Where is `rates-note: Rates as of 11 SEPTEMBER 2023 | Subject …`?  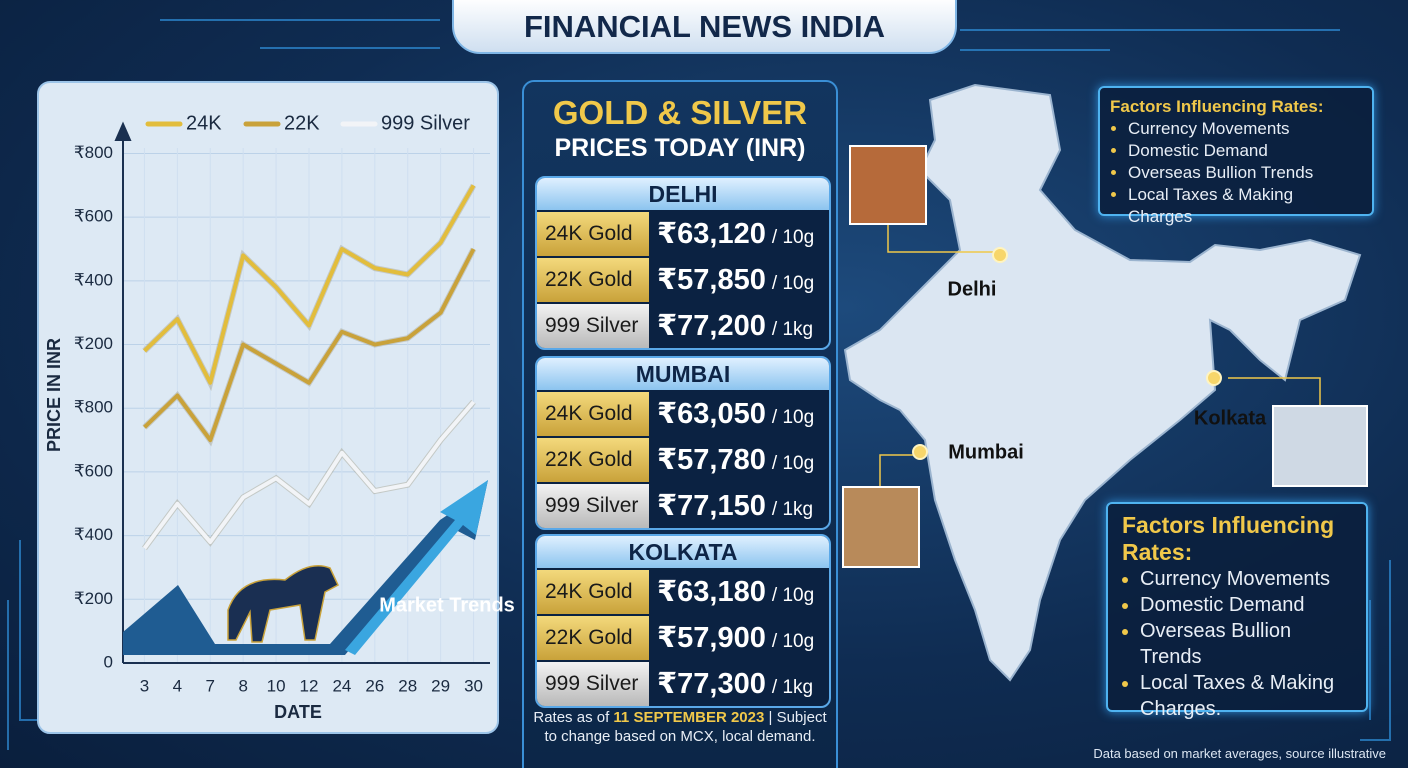
rates-note: Rates as of 11 SEPTEMBER 2023 | Subject … is located at coordinates (680, 727).